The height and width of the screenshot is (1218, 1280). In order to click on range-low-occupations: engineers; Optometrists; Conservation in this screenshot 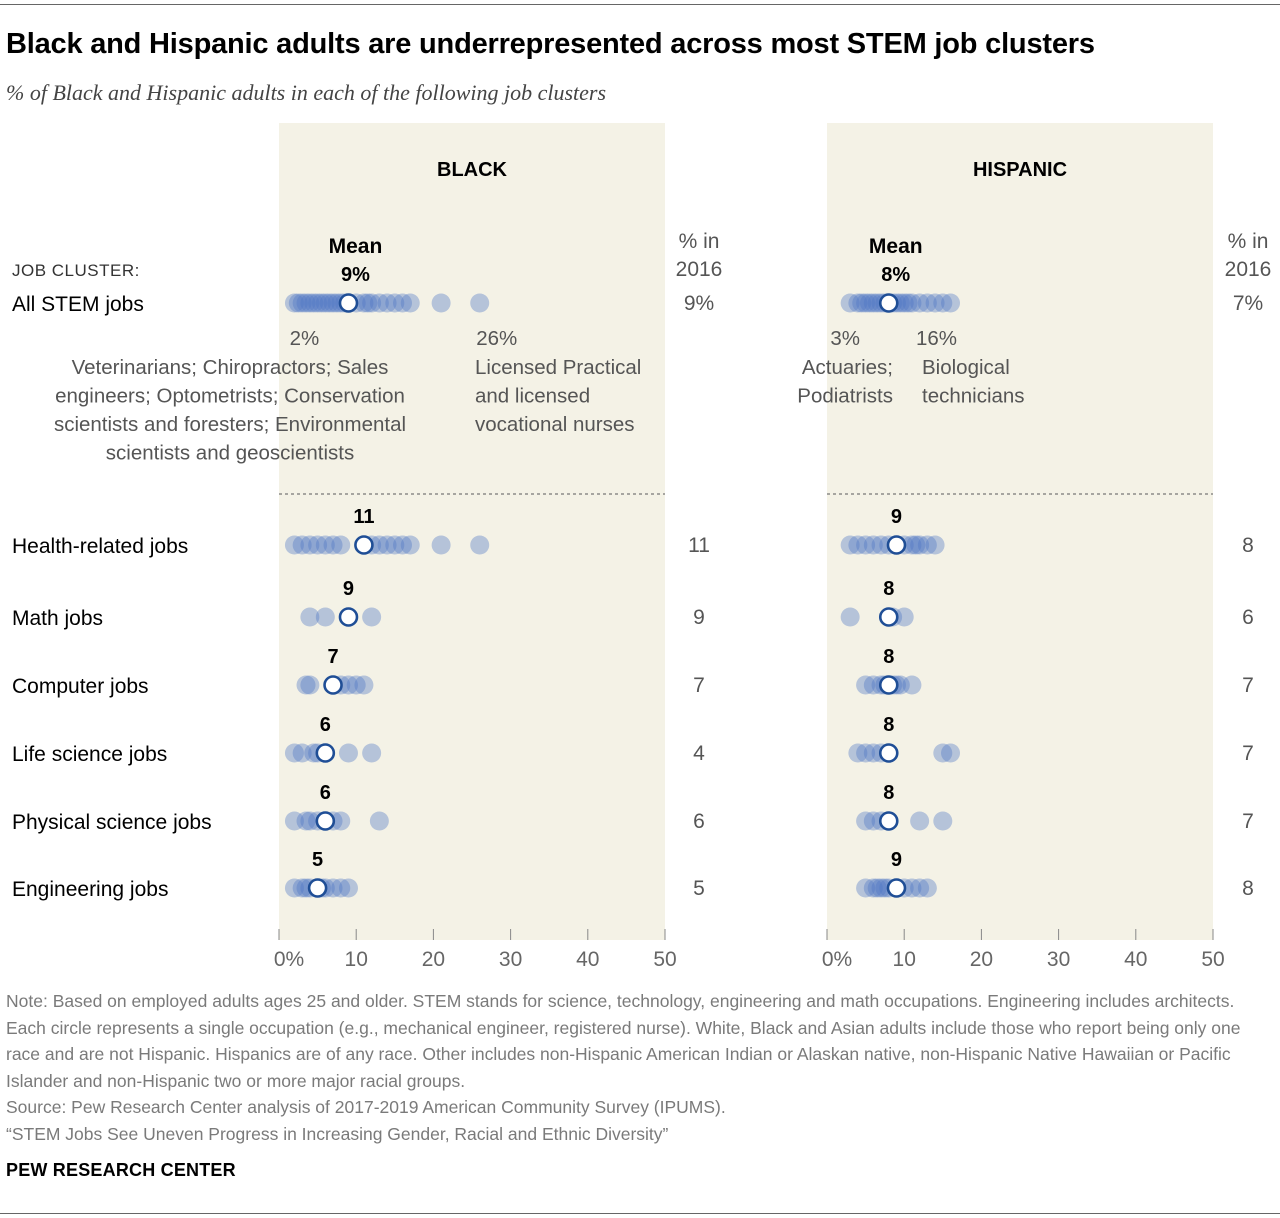, I will do `click(230, 396)`.